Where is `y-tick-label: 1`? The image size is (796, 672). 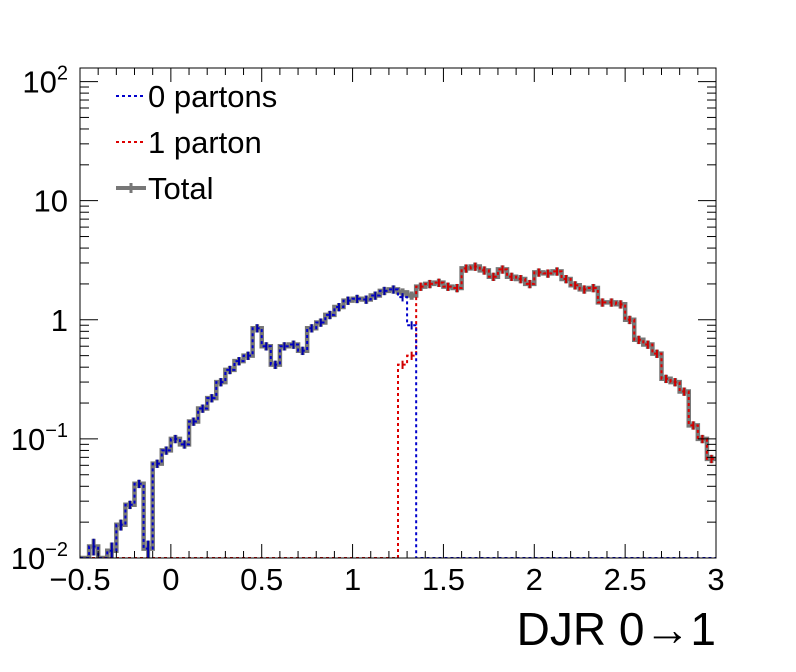 y-tick-label: 1 is located at coordinates (59, 320).